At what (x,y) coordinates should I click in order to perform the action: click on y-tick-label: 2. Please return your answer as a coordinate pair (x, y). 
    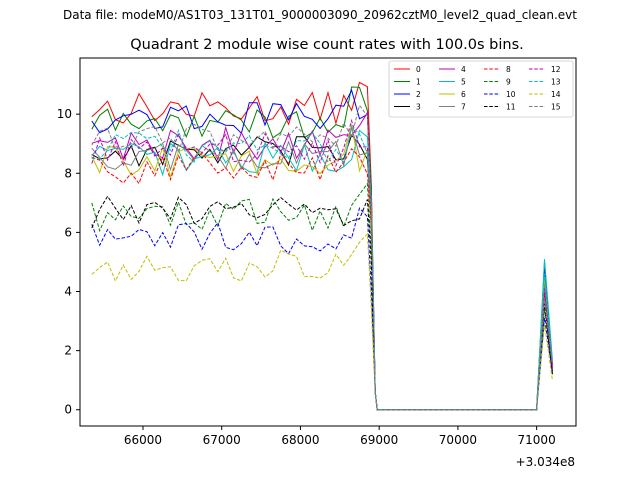
    Looking at the image, I should click on (68, 351).